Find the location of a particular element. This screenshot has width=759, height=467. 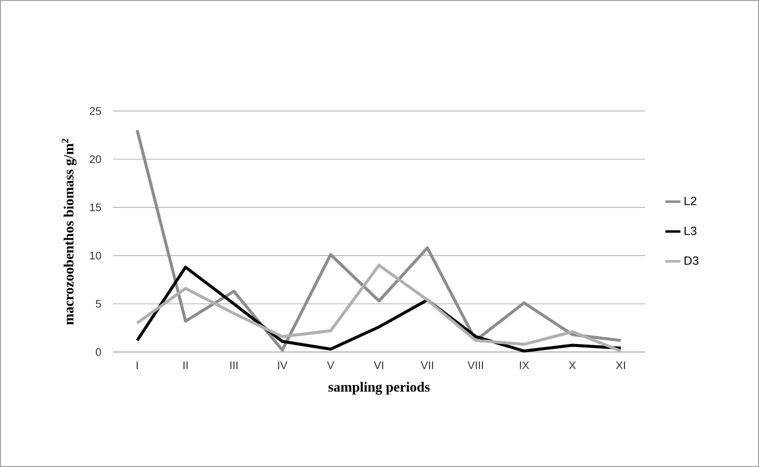

y-tick-label: 25 is located at coordinates (96, 111).